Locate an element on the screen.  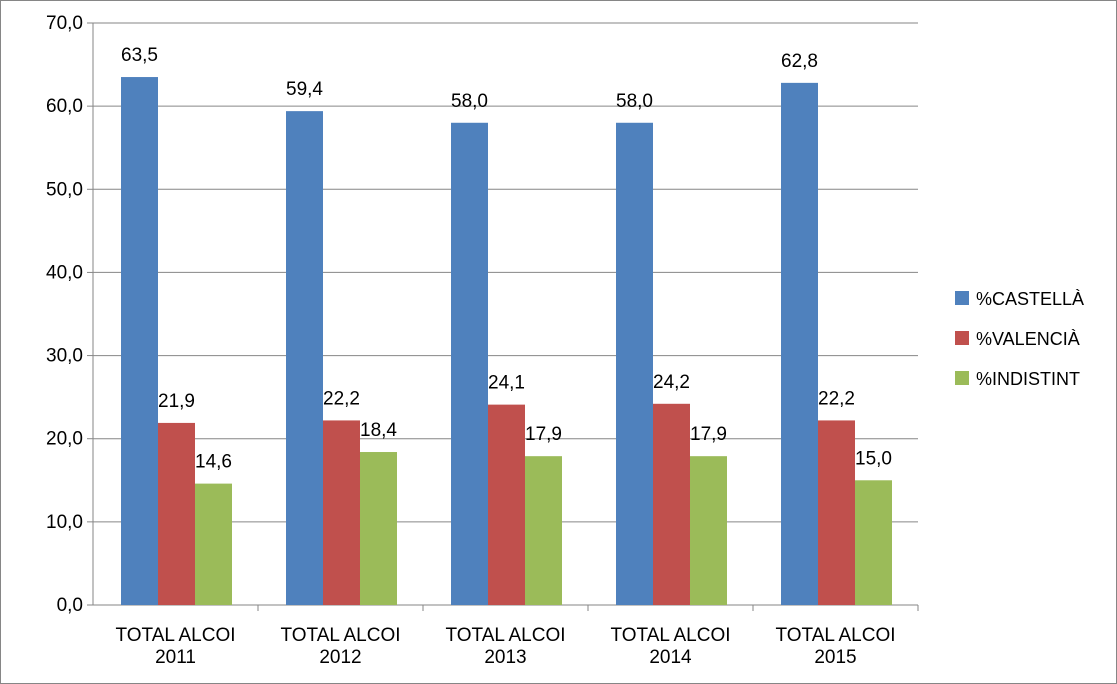
x-tick-label: 2011 is located at coordinates (175, 657).